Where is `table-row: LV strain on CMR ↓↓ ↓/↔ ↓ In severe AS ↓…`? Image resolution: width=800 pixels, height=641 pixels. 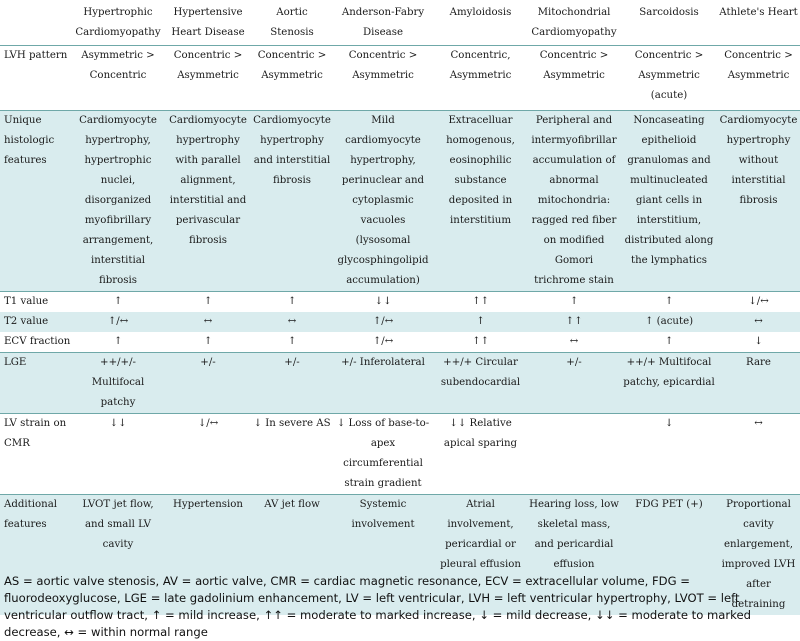
table-row: LV strain on CMR ↓↓ ↓/↔ ↓ In severe AS ↓… is located at coordinates (400, 454).